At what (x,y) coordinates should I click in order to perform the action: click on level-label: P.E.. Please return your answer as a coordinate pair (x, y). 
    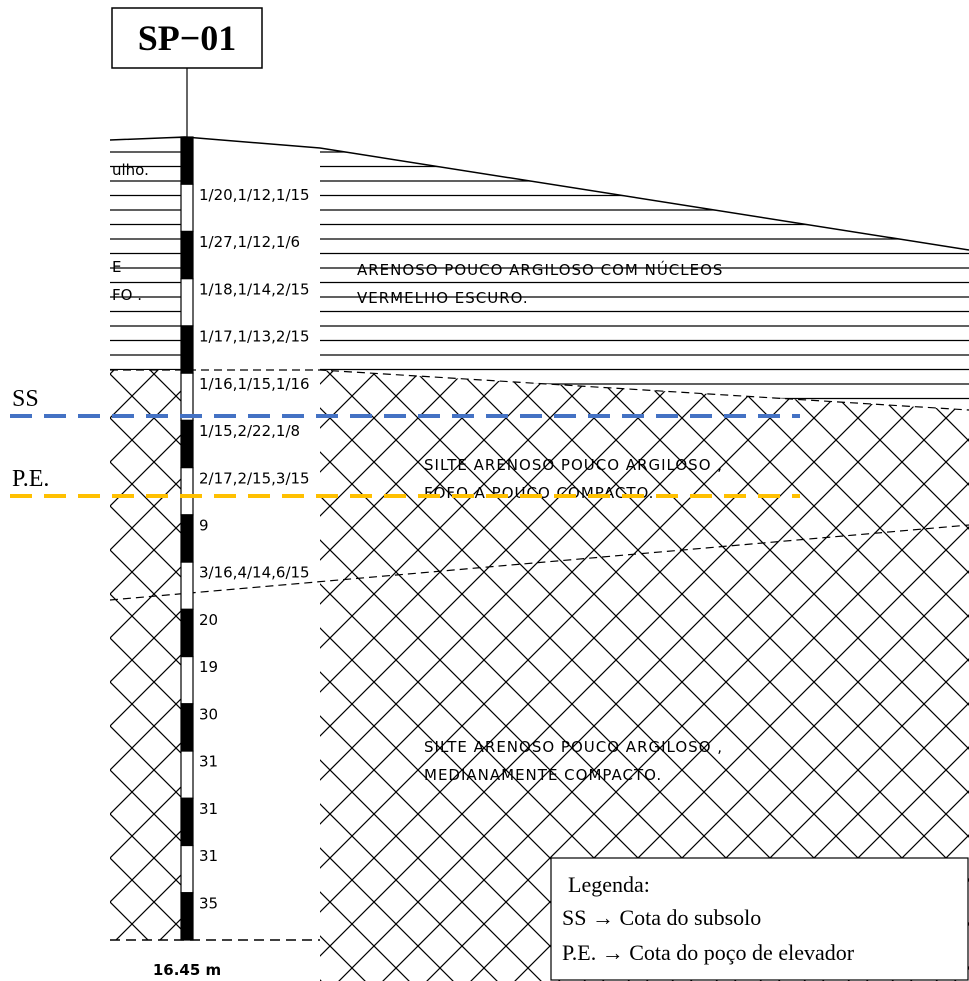
    Looking at the image, I should click on (30, 479).